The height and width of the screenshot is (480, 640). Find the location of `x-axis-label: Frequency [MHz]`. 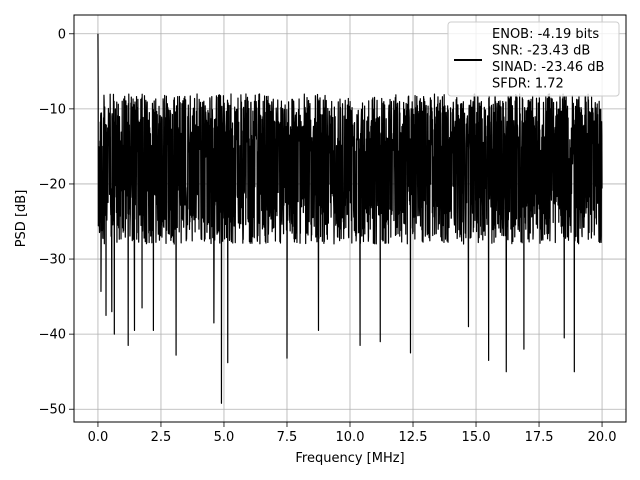

x-axis-label: Frequency [MHz] is located at coordinates (349, 458).